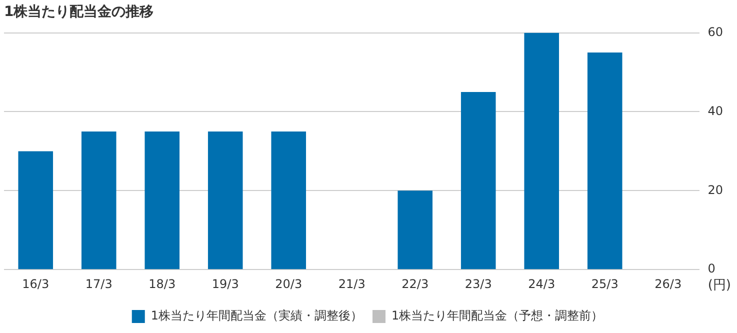 The width and height of the screenshot is (737, 333). What do you see at coordinates (542, 283) in the screenshot?
I see `x-tick-label: 24/3` at bounding box center [542, 283].